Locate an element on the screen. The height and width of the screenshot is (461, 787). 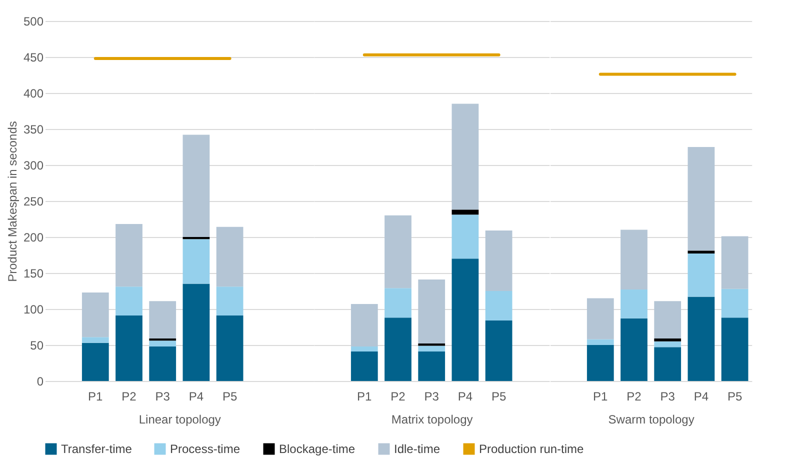
legend-label: Idle-time is located at coordinates (417, 449).